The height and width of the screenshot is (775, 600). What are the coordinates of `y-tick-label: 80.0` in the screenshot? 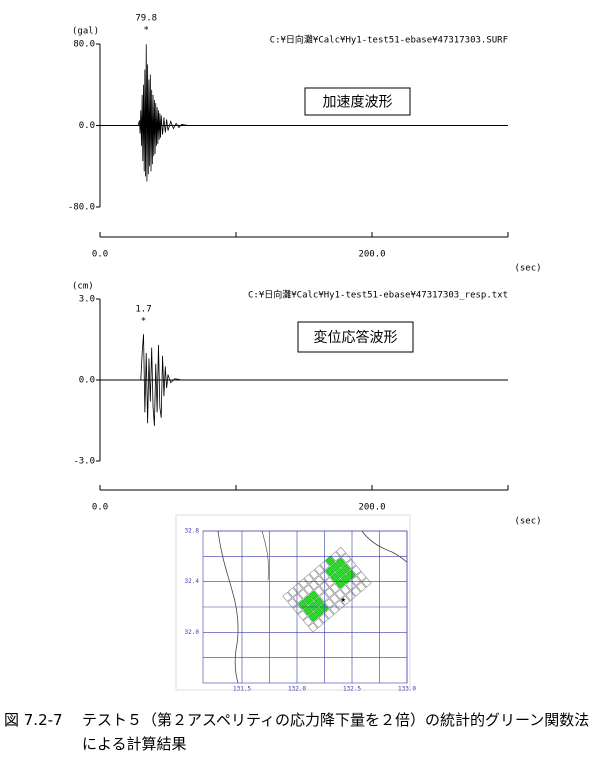 It's located at (84, 45).